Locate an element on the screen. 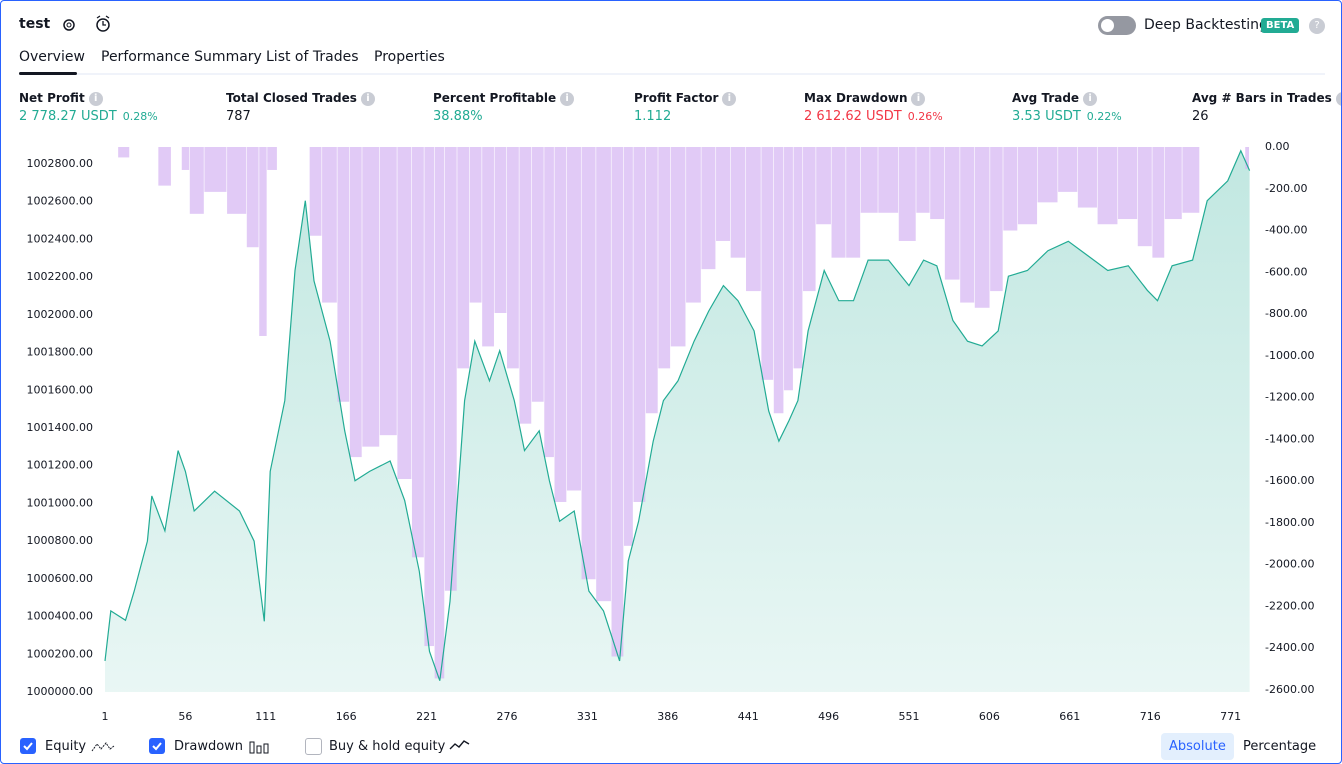  x-tick-label: 56 is located at coordinates (185, 716).